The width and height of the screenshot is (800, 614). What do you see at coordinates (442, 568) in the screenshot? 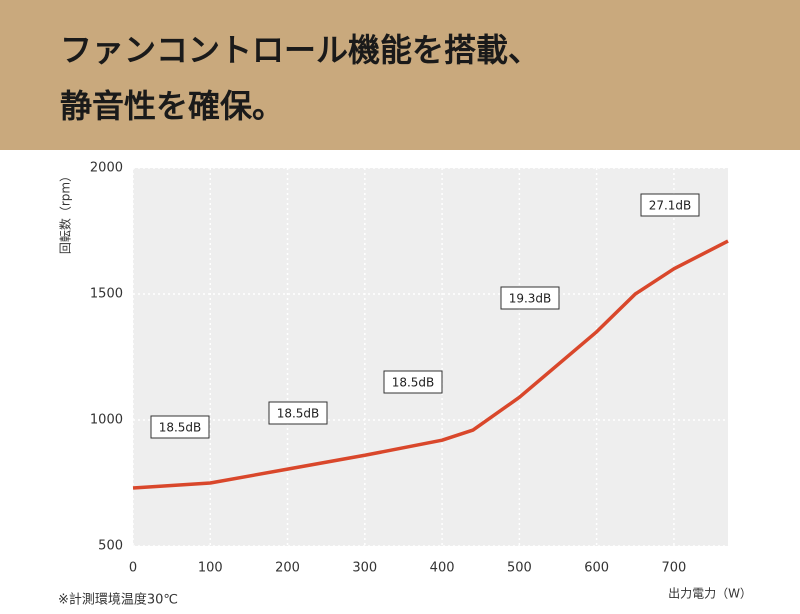
I see `x-tick-label: 400` at bounding box center [442, 568].